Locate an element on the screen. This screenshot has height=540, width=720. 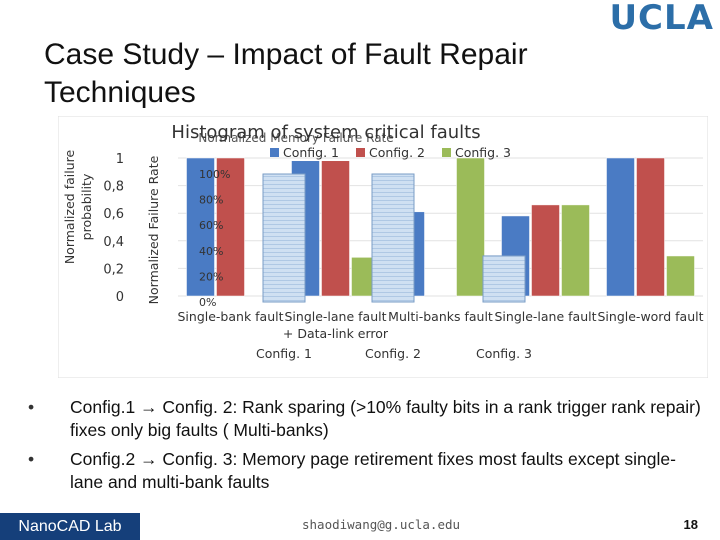
y-tick-label: 0,2 is located at coordinates (113, 269).